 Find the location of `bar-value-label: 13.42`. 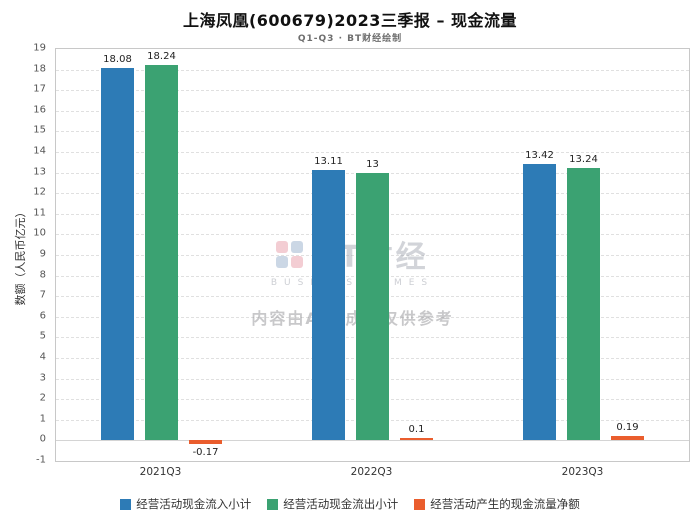

bar-value-label: 13.42 is located at coordinates (539, 155).